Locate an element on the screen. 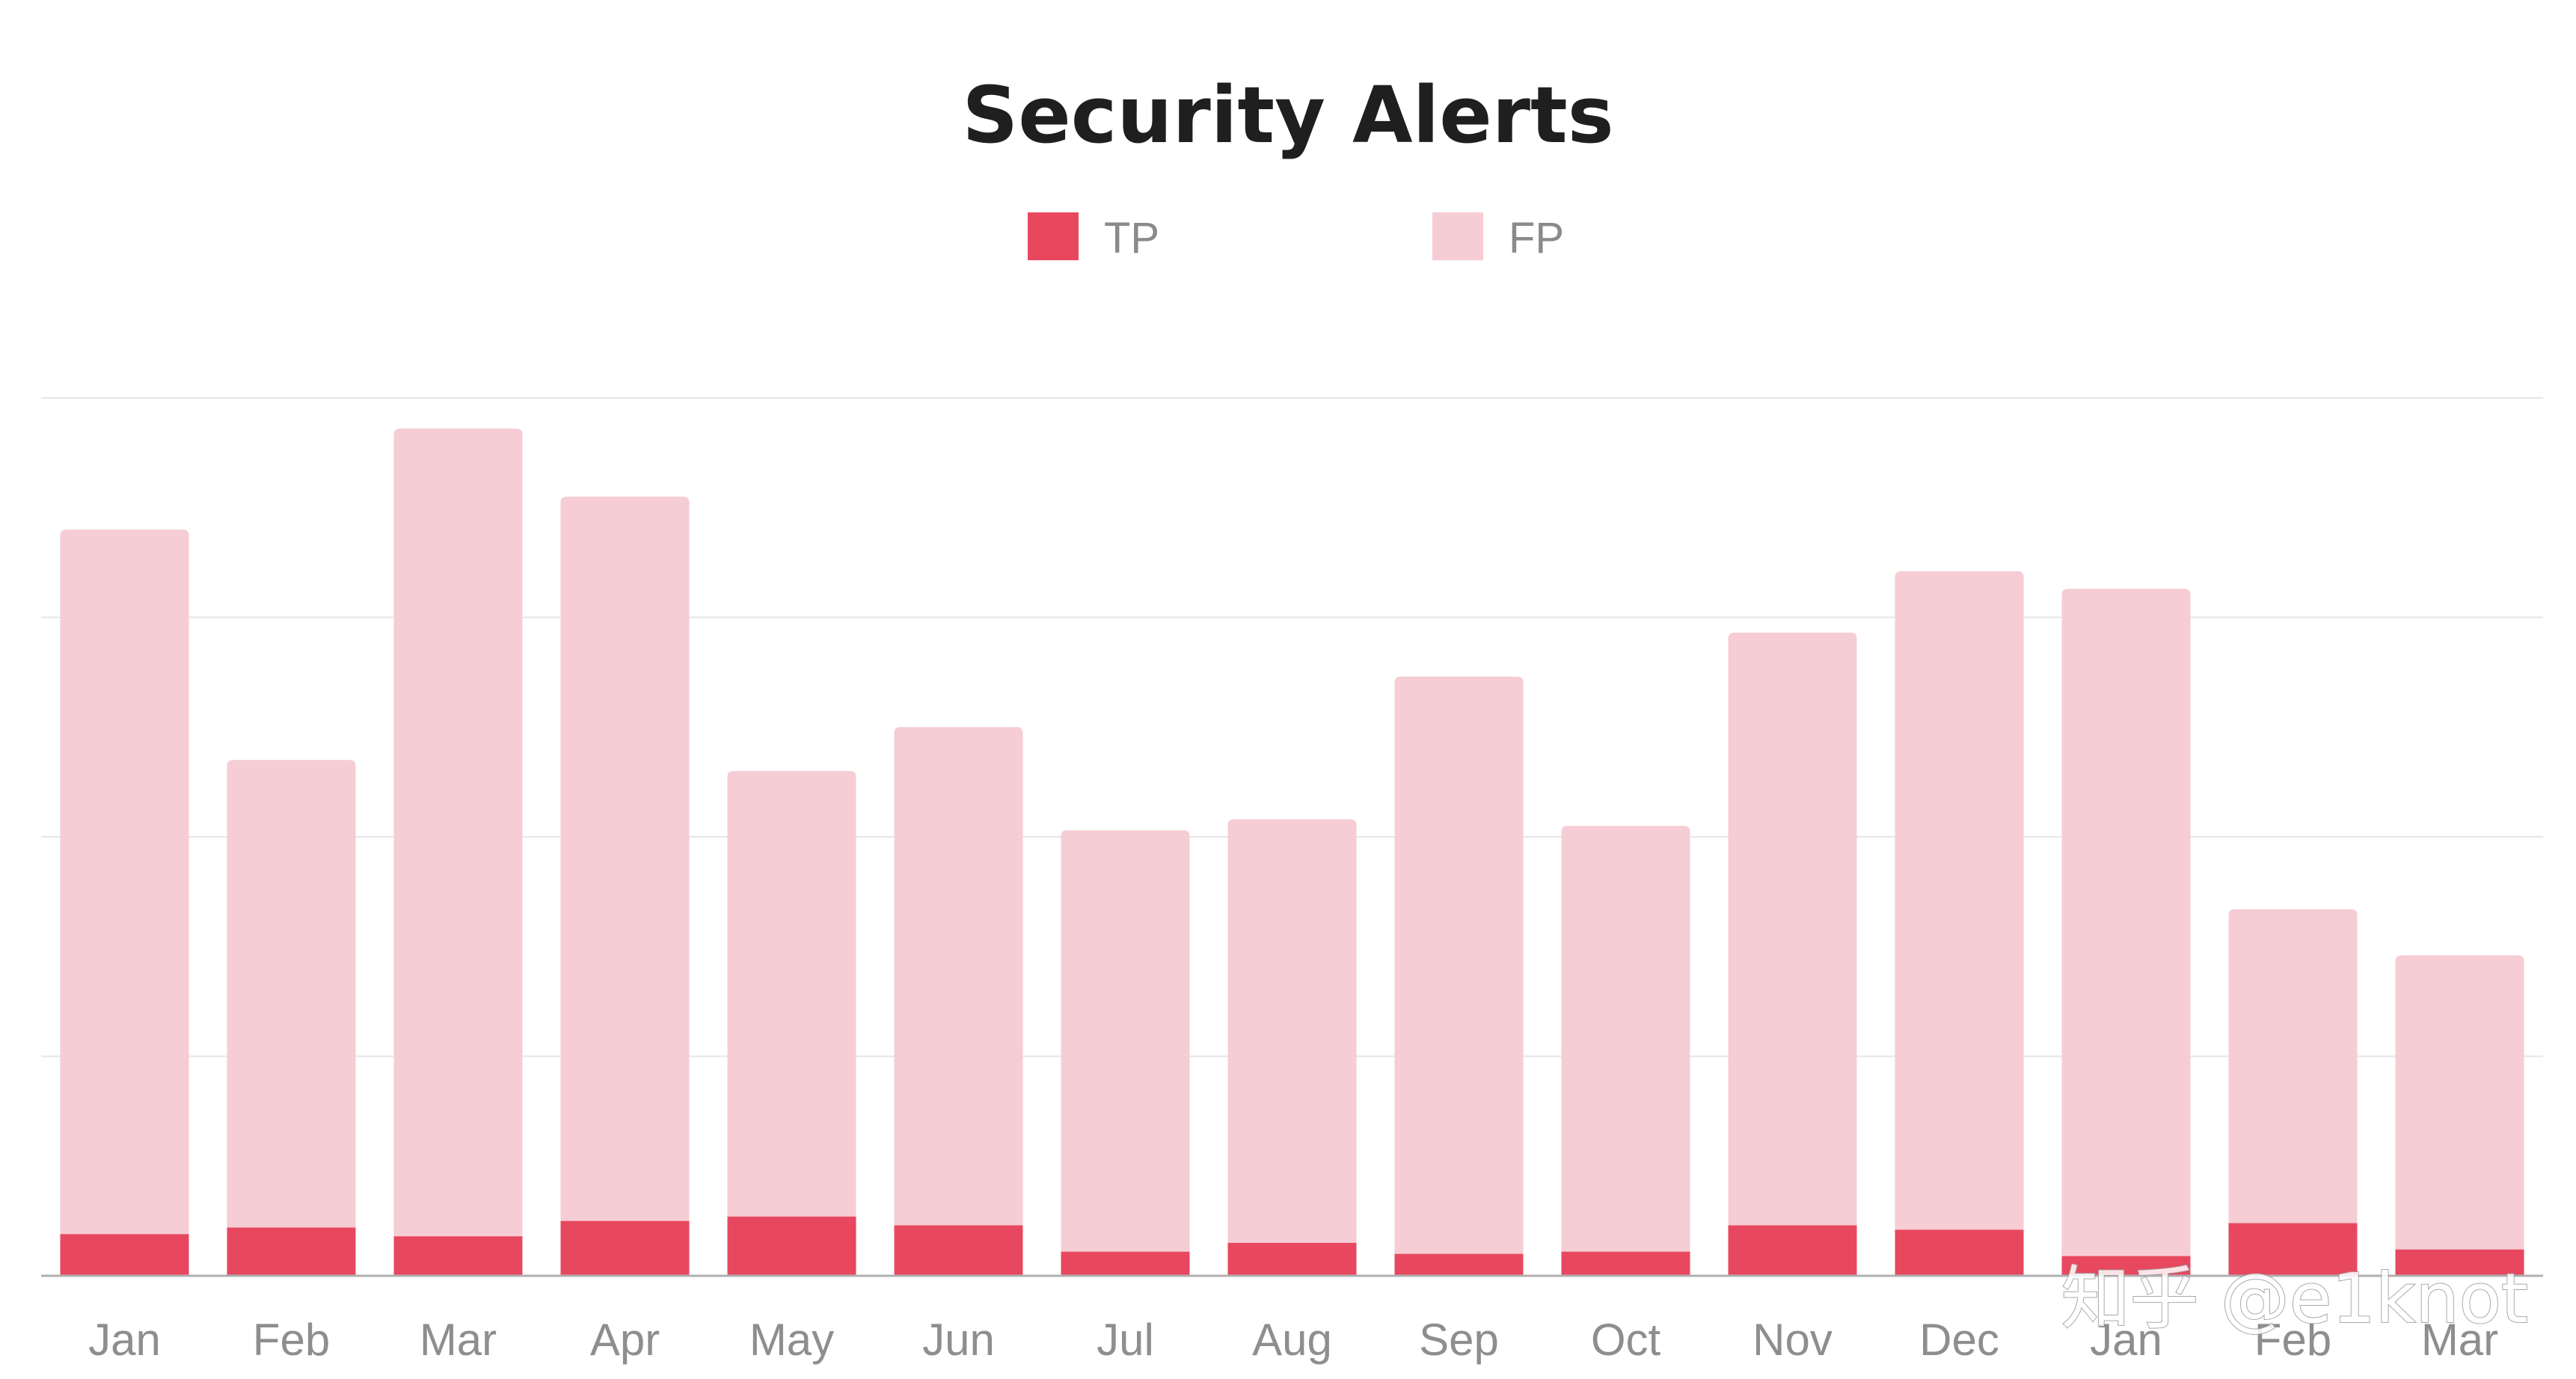 Image resolution: width=2576 pixels, height=1379 pixels. x-tick-label: Aug is located at coordinates (1292, 1340).